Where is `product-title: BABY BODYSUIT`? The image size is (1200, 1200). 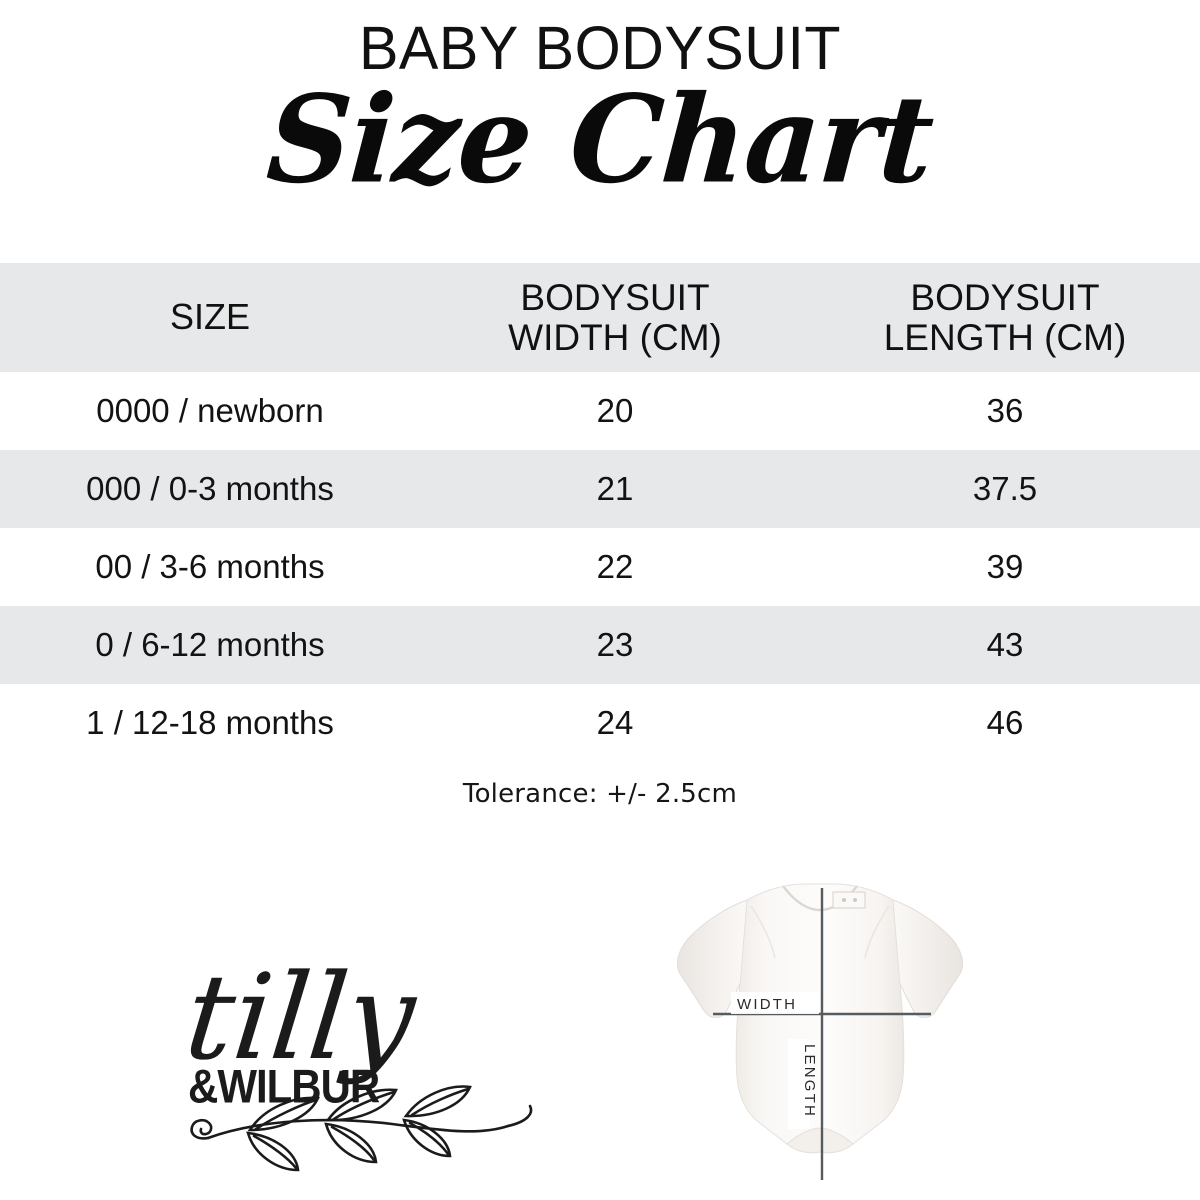 product-title: BABY BODYSUIT is located at coordinates (599, 48).